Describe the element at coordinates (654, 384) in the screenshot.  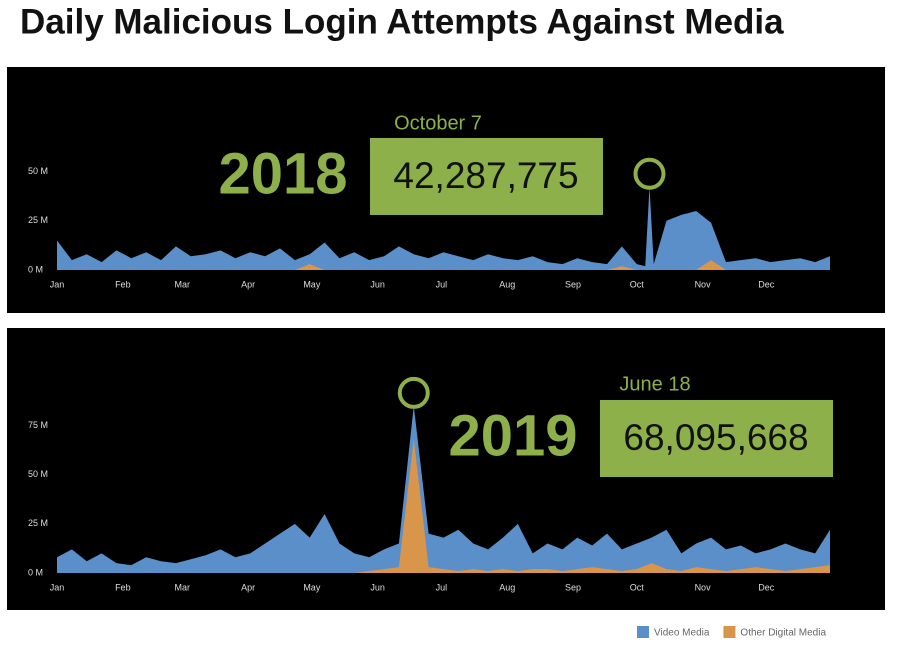
I see `date-annotation: June 18` at that location.